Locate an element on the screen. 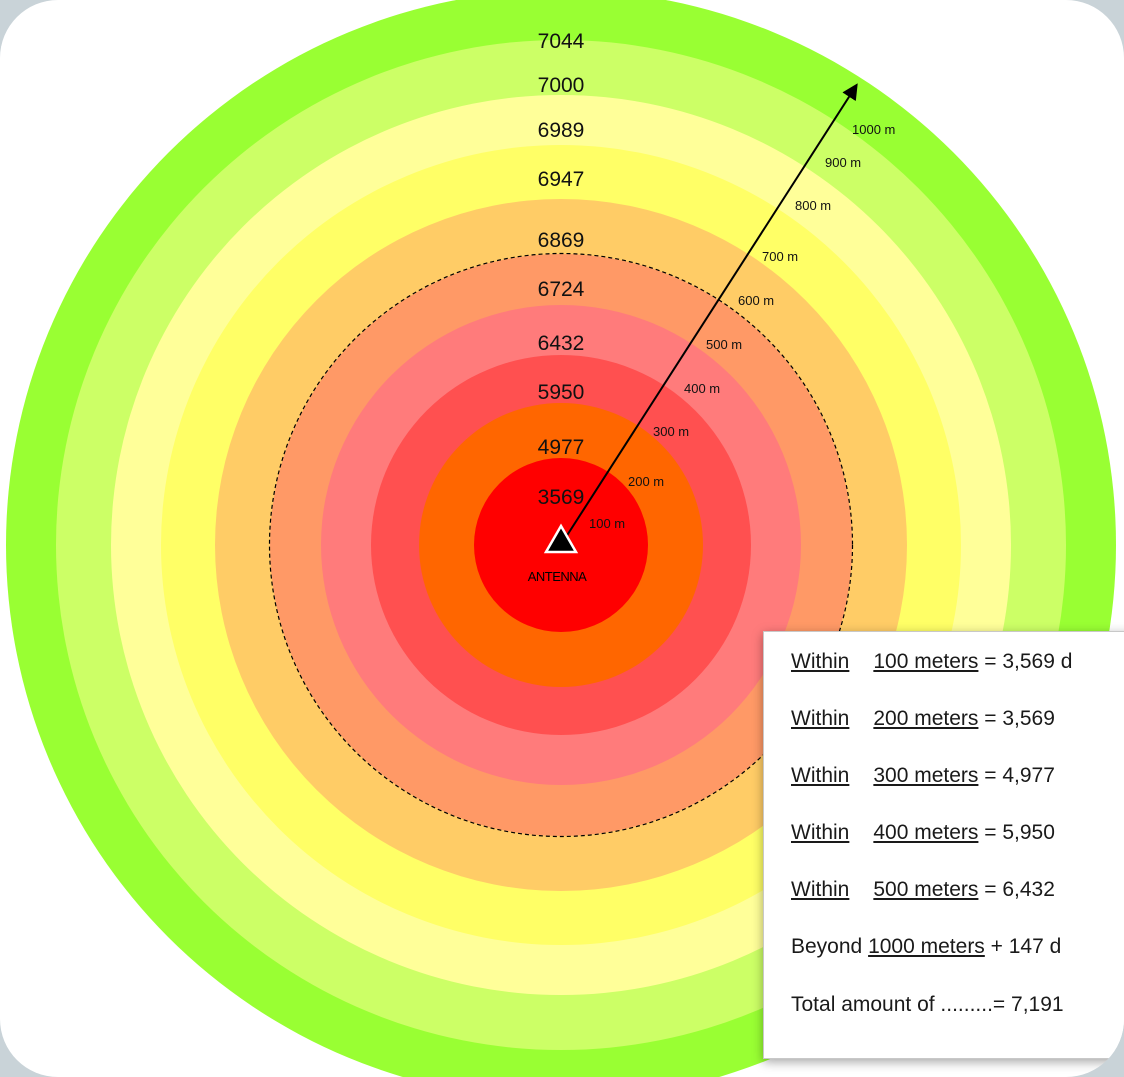 The height and width of the screenshot is (1077, 1124). distance-label: 200 m is located at coordinates (646, 481).